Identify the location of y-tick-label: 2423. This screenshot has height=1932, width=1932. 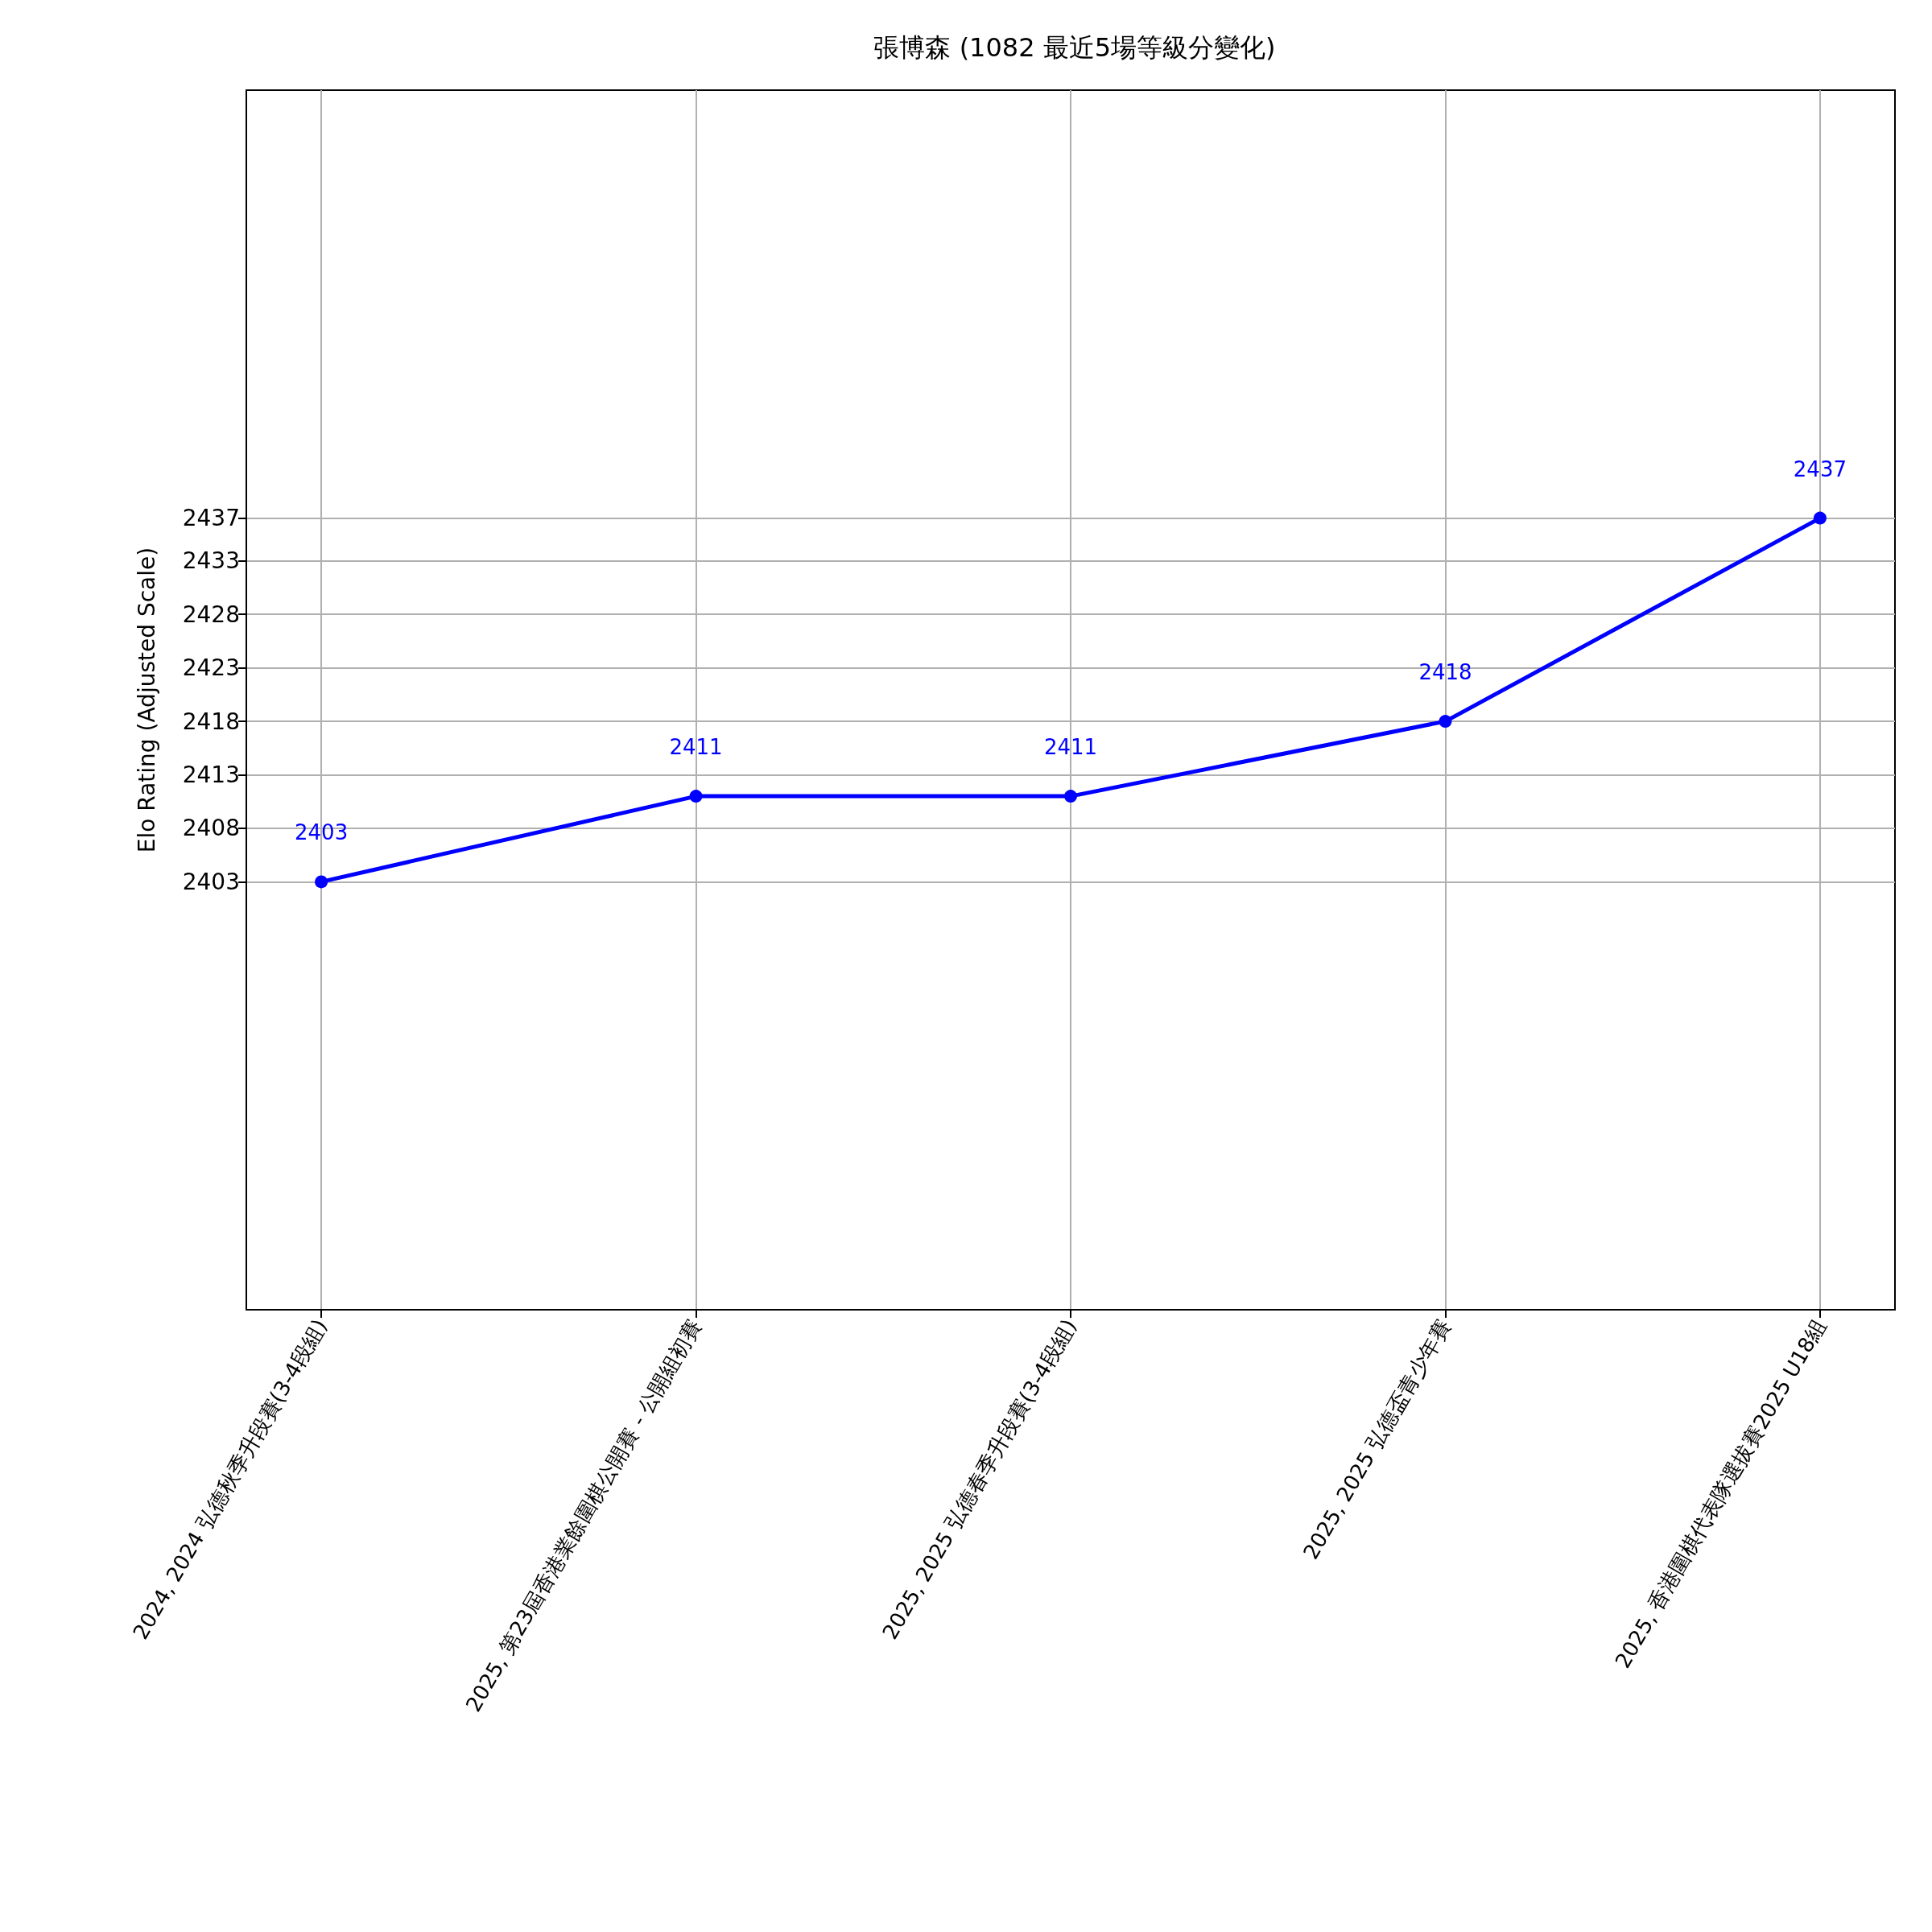
(211, 668).